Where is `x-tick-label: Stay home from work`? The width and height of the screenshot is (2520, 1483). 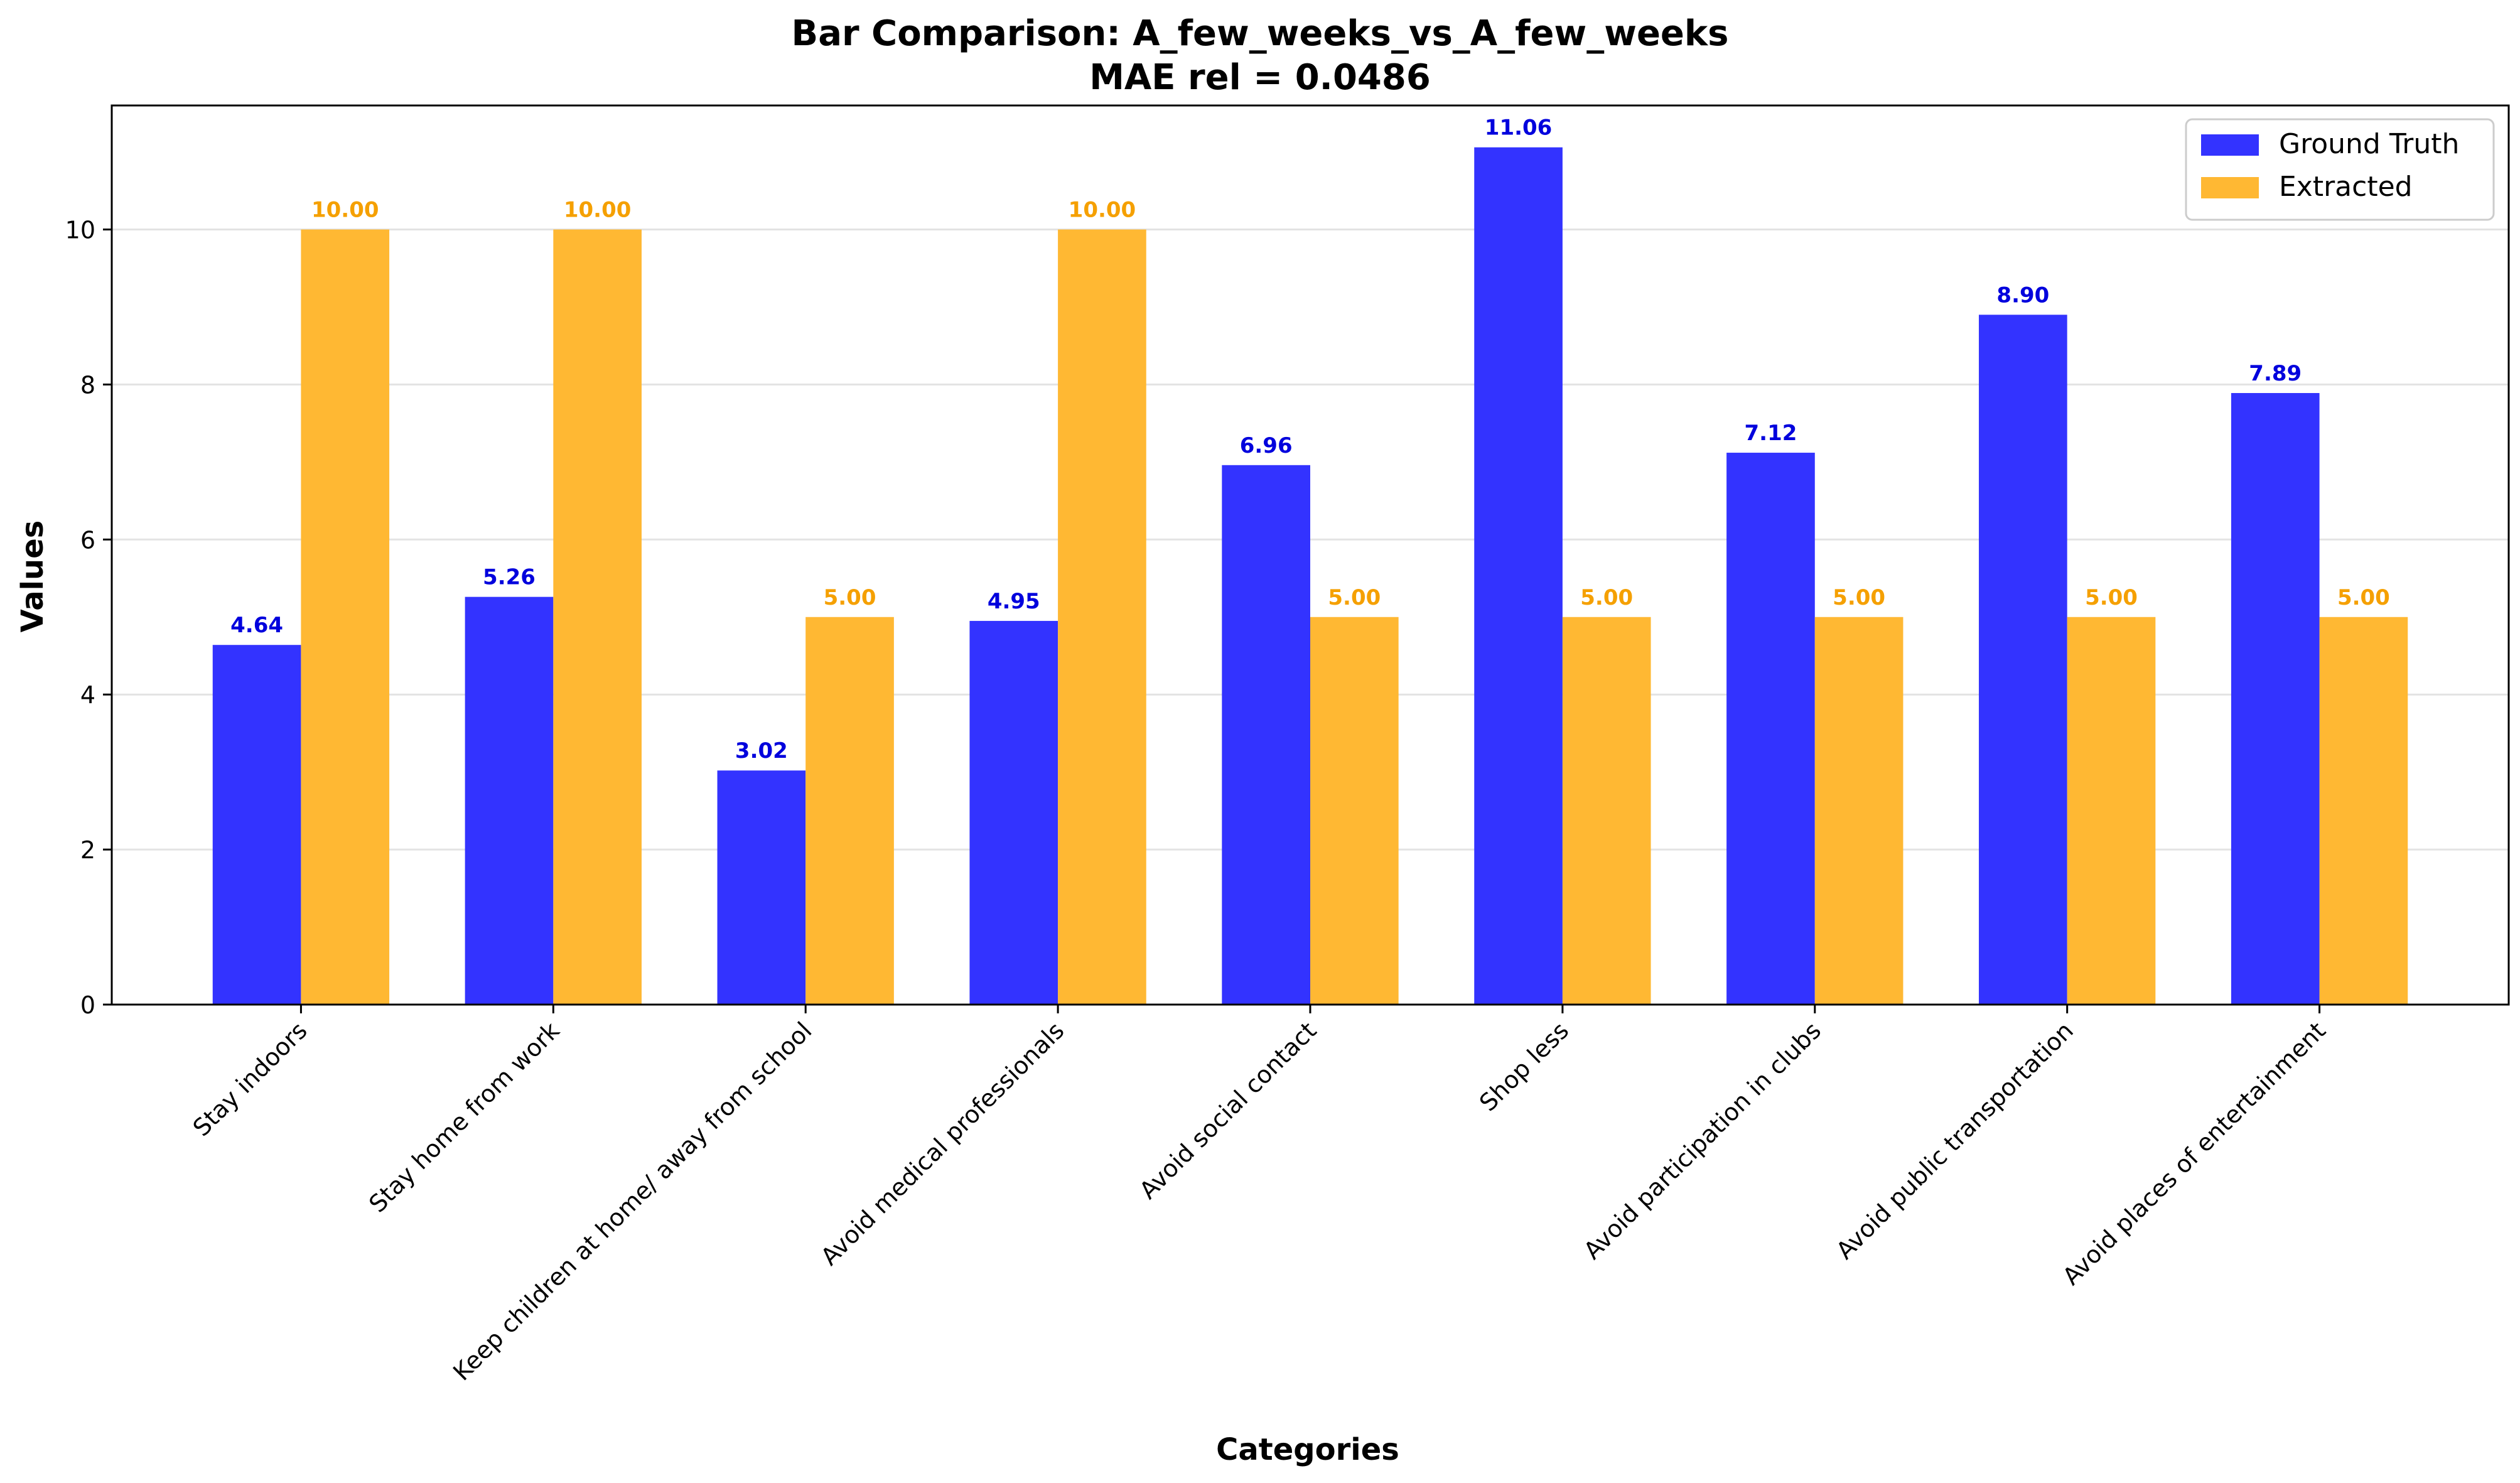 x-tick-label: Stay home from work is located at coordinates (463, 1117).